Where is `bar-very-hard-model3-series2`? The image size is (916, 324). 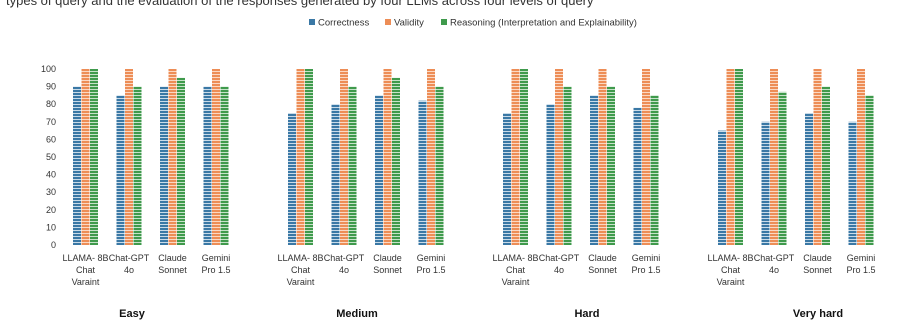 bar-very-hard-model3-series2 is located at coordinates (869, 170).